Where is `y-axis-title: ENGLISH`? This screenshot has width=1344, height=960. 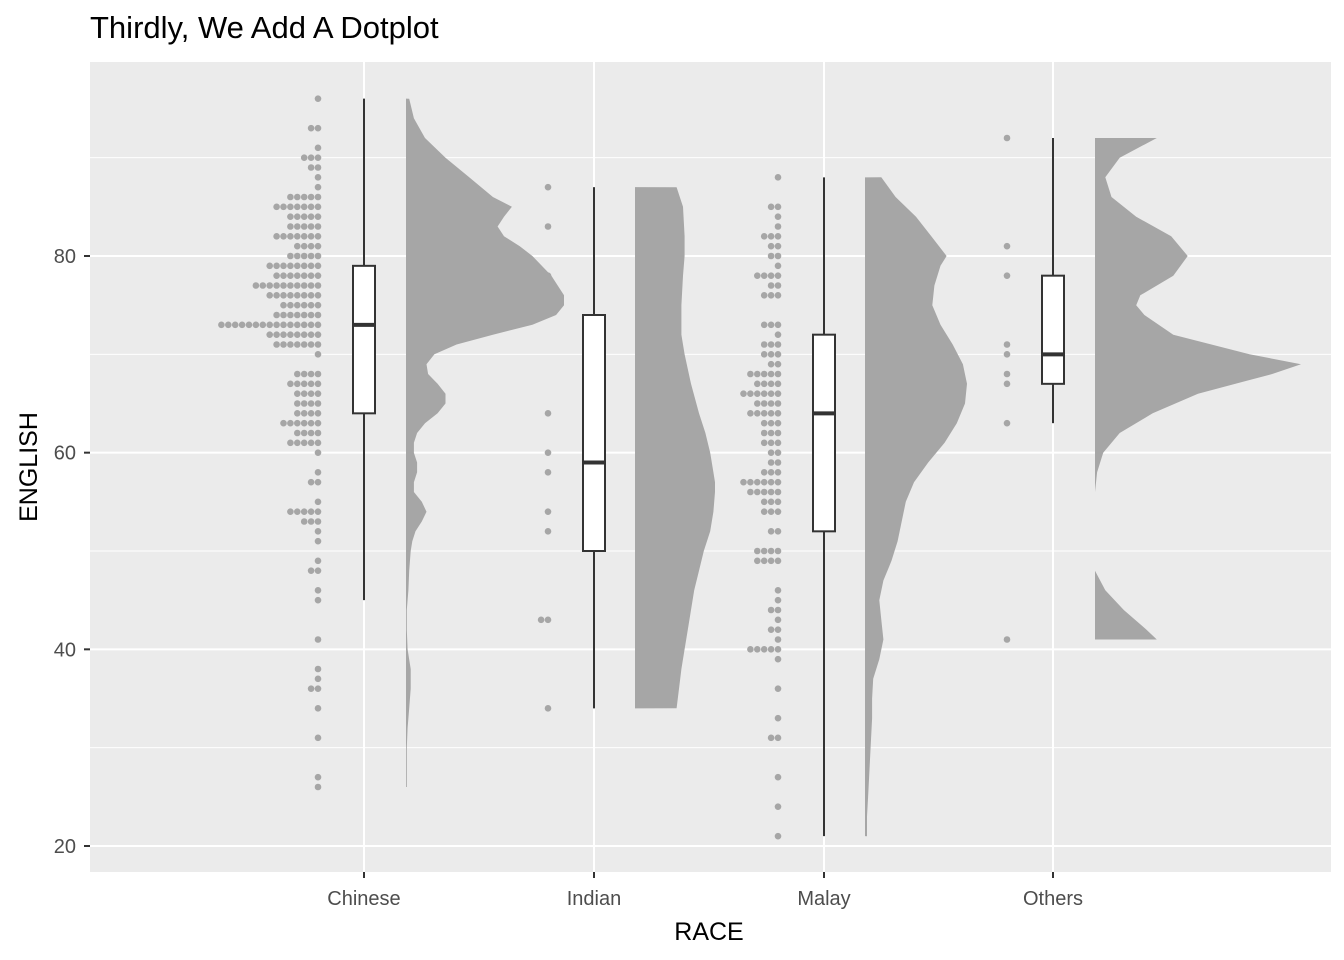
y-axis-title: ENGLISH is located at coordinates (29, 467).